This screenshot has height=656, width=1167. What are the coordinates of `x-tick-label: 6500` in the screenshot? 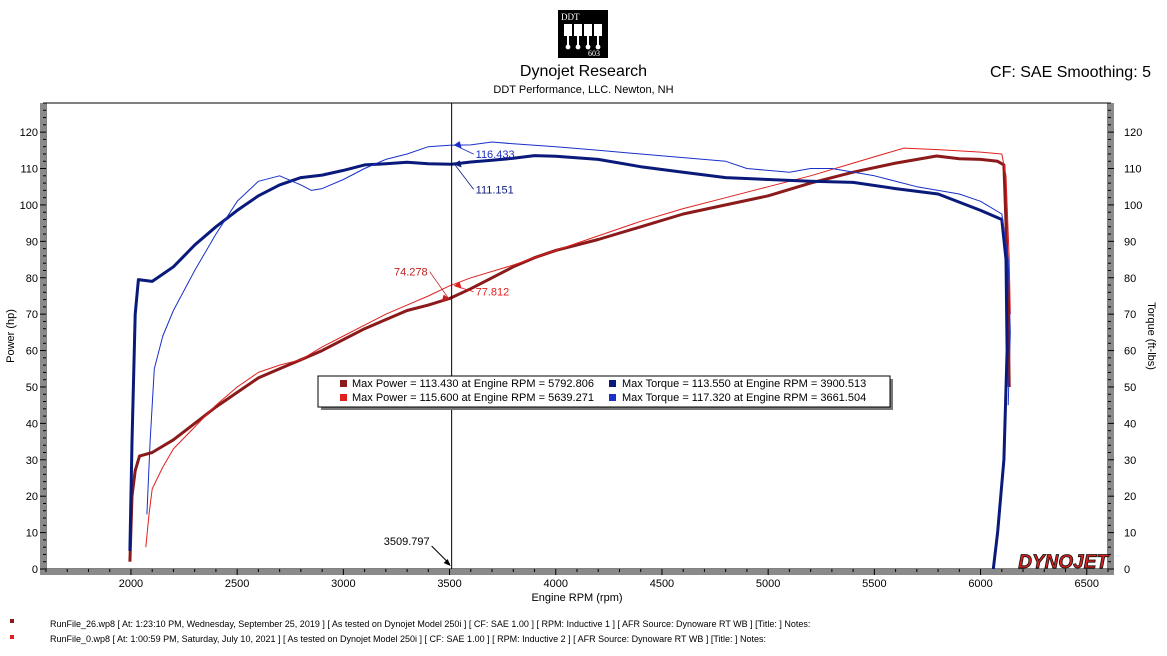 It's located at (1087, 584).